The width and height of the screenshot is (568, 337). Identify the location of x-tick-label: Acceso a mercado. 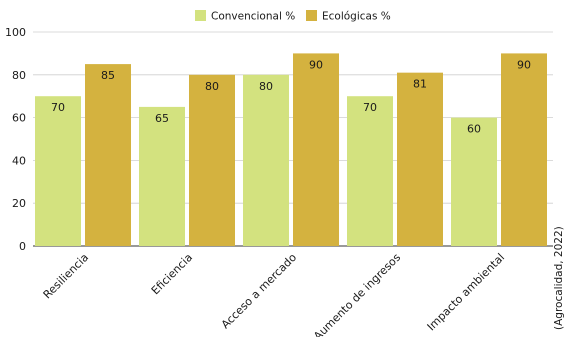
(259, 291).